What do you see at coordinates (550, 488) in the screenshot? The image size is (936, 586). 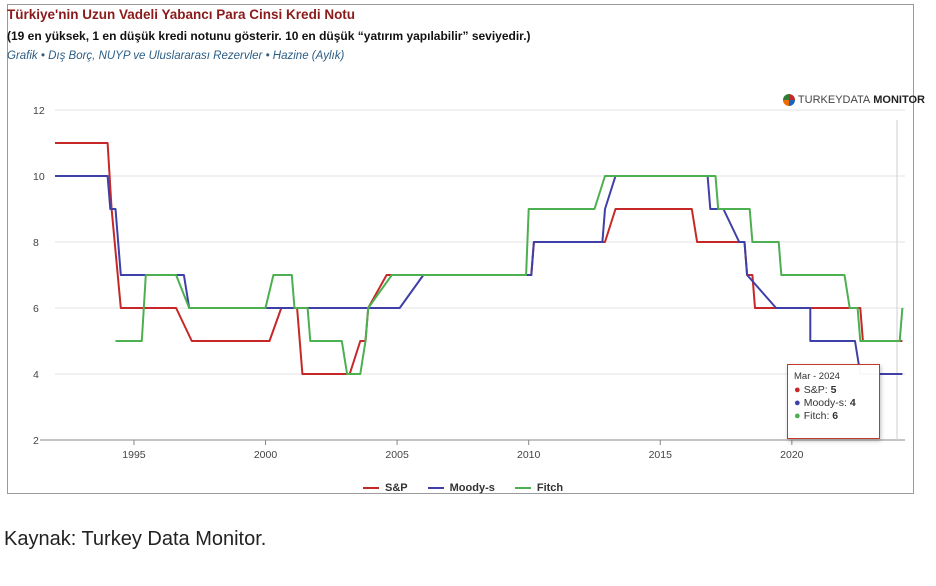 I see `legend-label: Fitch` at bounding box center [550, 488].